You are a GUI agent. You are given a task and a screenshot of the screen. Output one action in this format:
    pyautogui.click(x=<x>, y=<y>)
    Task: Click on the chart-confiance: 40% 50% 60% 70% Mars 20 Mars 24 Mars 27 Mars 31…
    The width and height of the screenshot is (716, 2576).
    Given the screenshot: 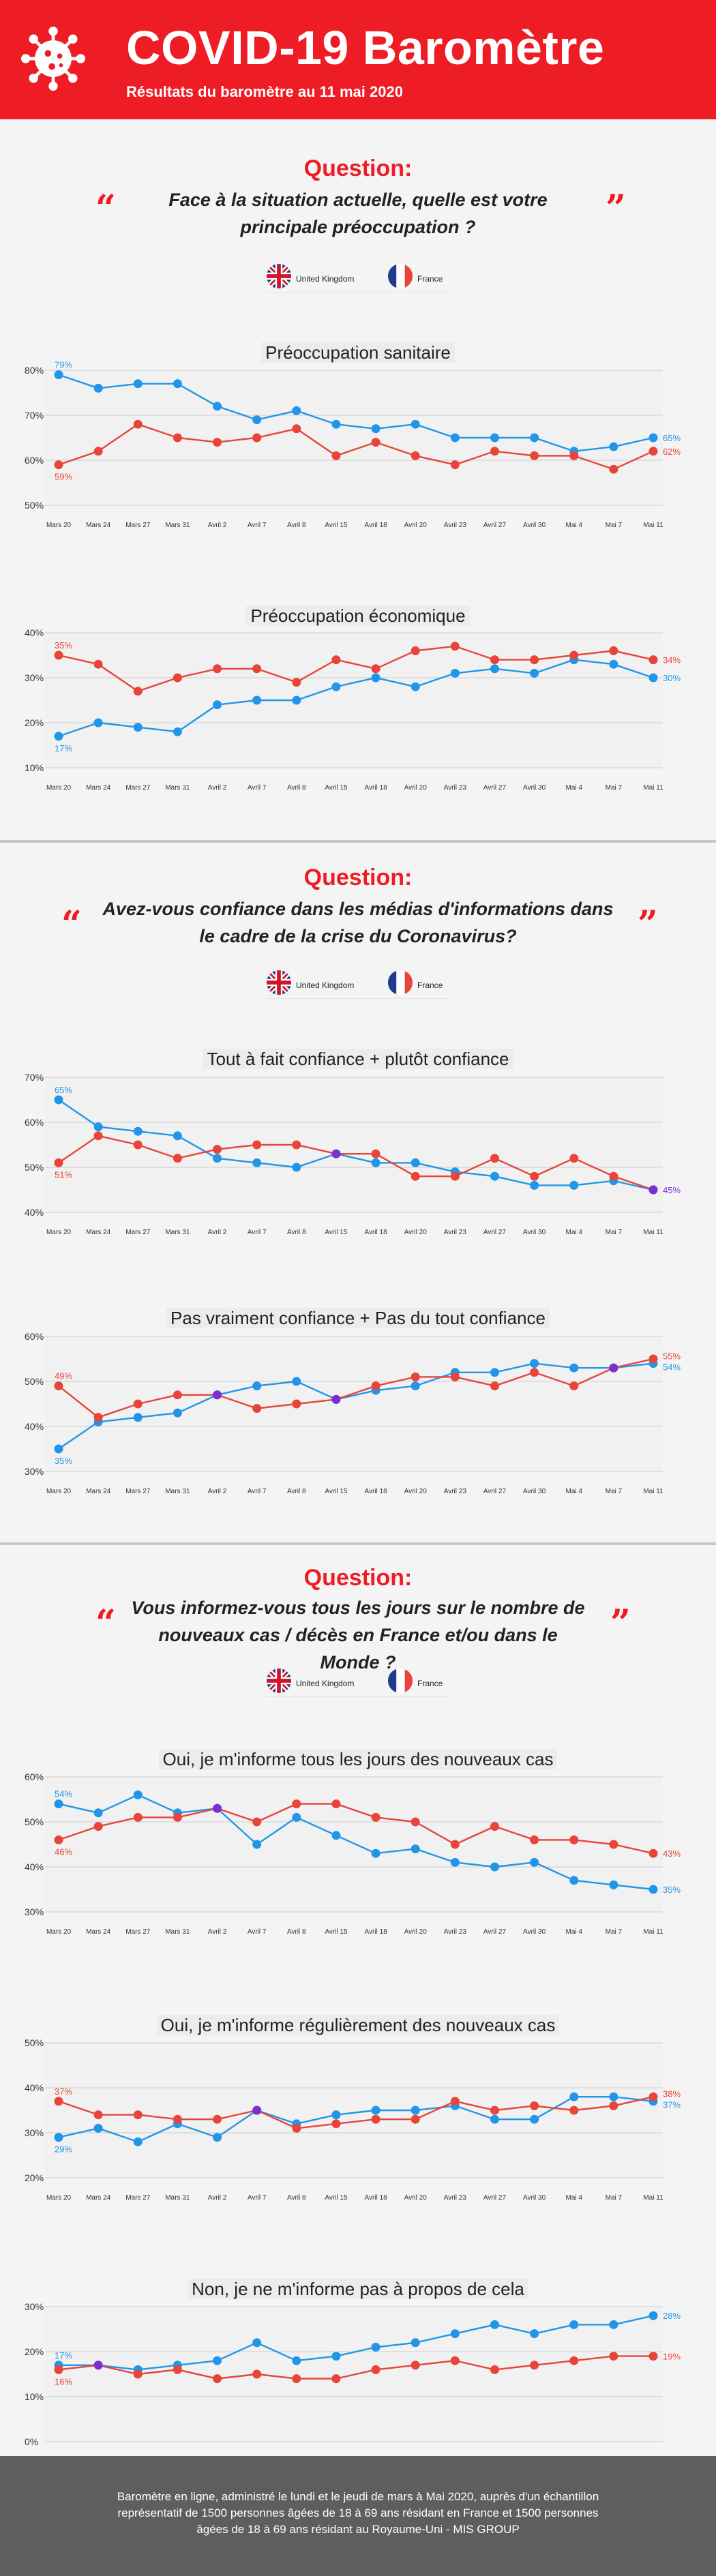 What is the action you would take?
    pyautogui.click(x=353, y=1154)
    